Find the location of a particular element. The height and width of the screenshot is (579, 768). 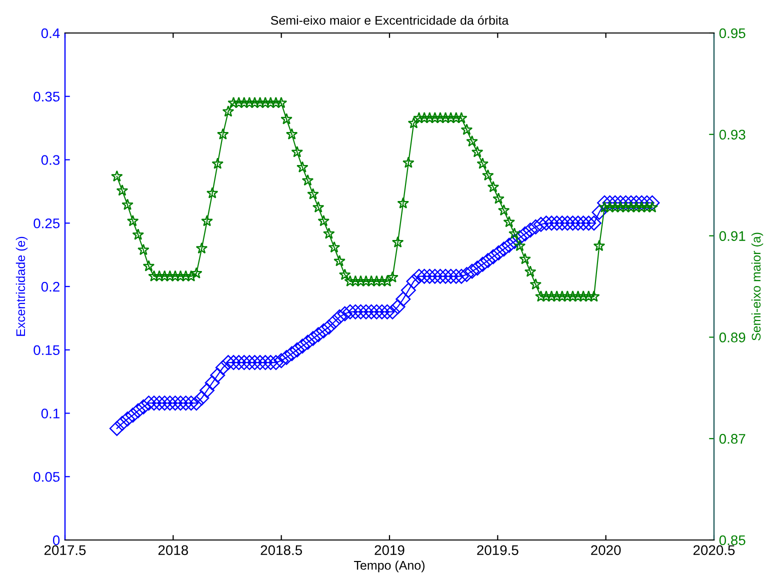

y2-tick-label: 0.89 is located at coordinates (732, 337).